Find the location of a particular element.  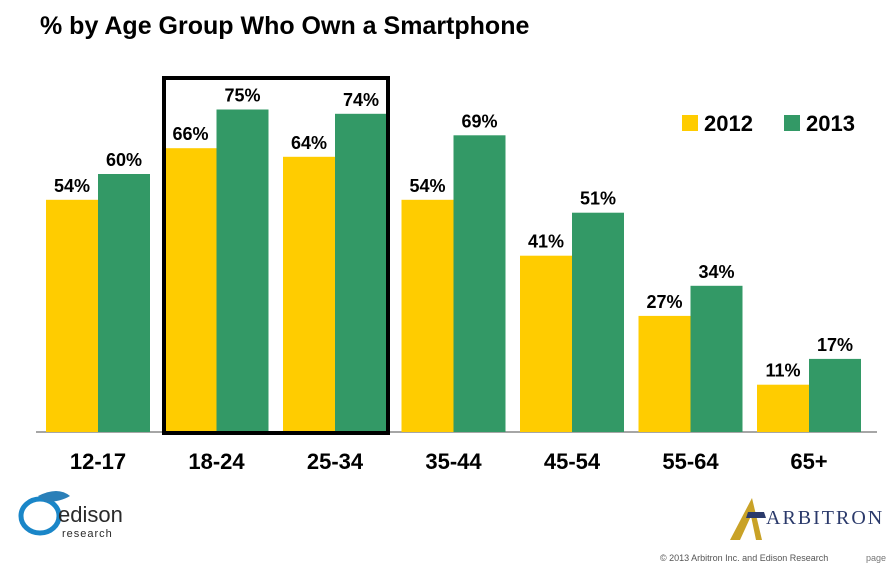

data-label-2012-65+: 11% is located at coordinates (782, 371).